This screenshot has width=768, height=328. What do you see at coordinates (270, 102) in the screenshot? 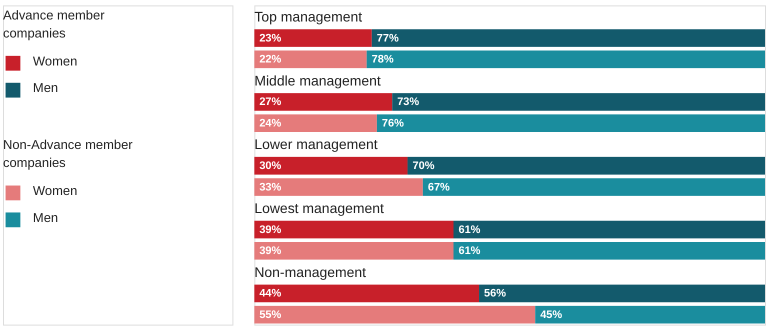
I see `data-label: 27%` at bounding box center [270, 102].